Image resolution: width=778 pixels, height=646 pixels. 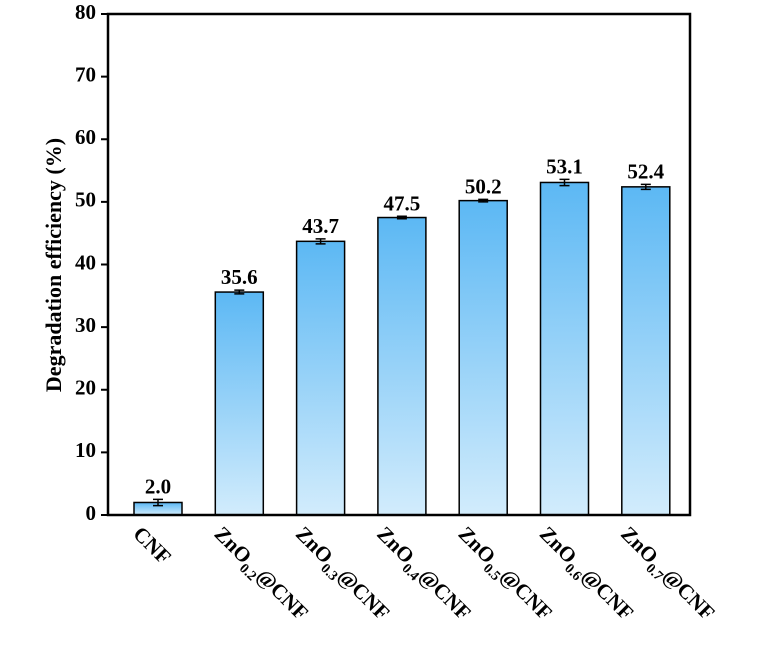 What do you see at coordinates (85, 200) in the screenshot?
I see `y-tick-label: 50` at bounding box center [85, 200].